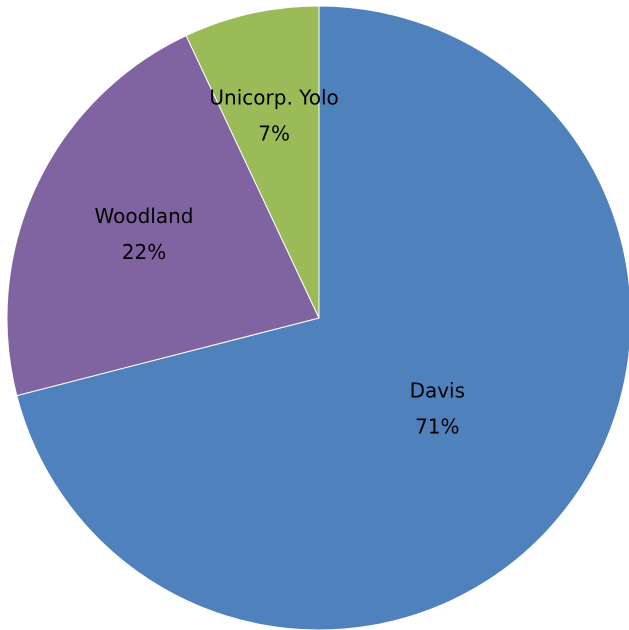  I want to click on data-label-davis: Davis 71%, so click(437, 408).